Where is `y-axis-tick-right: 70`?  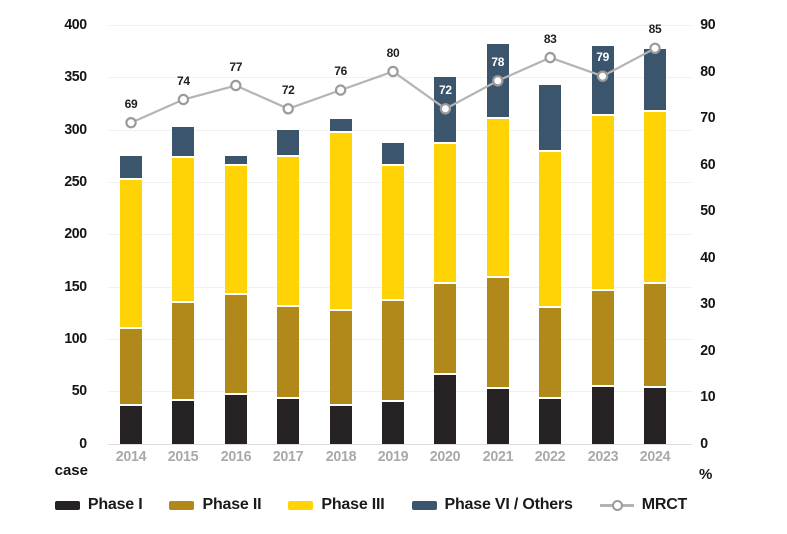 y-axis-tick-right: 70 is located at coordinates (708, 118).